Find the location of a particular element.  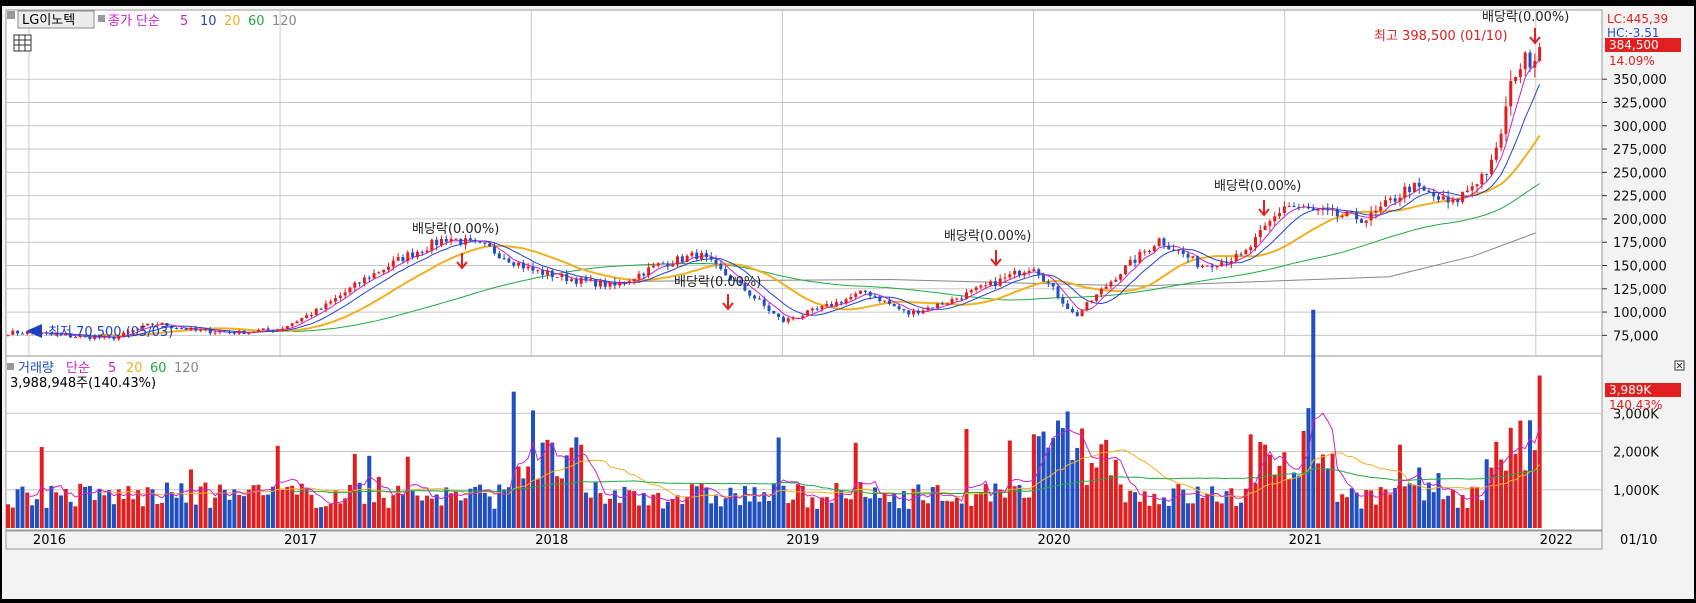

time-axis is located at coordinates (804, 540).